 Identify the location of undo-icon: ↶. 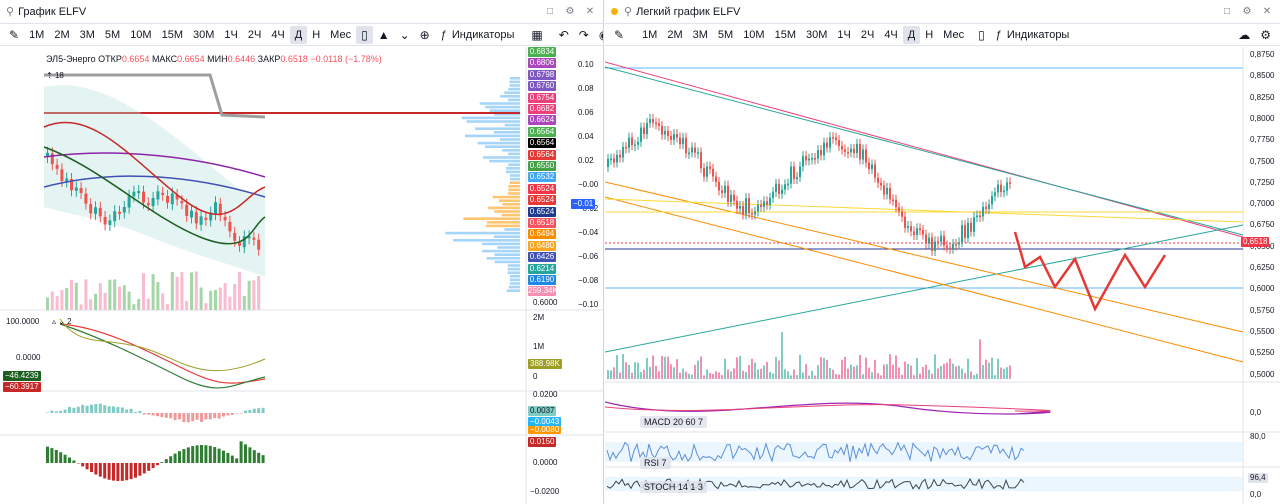
(563, 34).